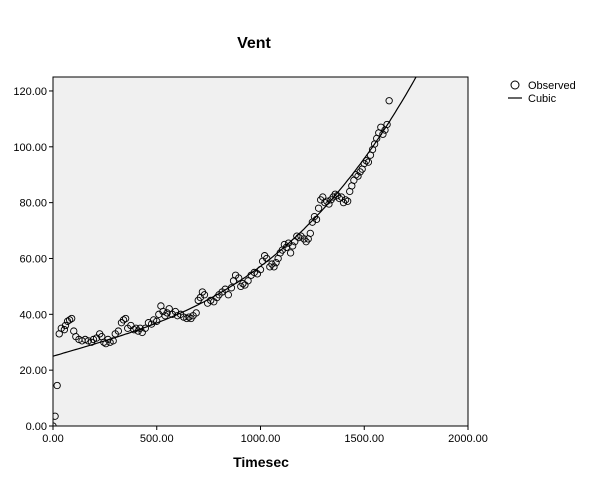 Image resolution: width=590 pixels, height=482 pixels. I want to click on x-tick-label: 500.00, so click(157, 439).